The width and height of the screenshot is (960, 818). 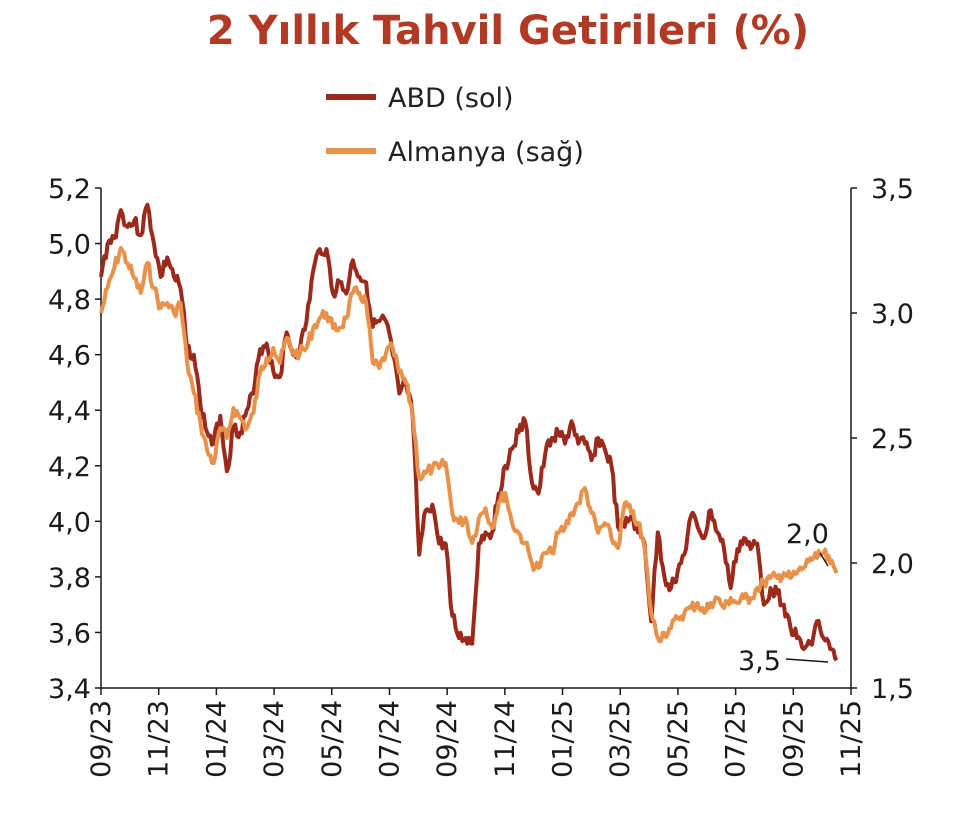 What do you see at coordinates (759, 661) in the screenshot?
I see `annotation-abd-last: 3,5` at bounding box center [759, 661].